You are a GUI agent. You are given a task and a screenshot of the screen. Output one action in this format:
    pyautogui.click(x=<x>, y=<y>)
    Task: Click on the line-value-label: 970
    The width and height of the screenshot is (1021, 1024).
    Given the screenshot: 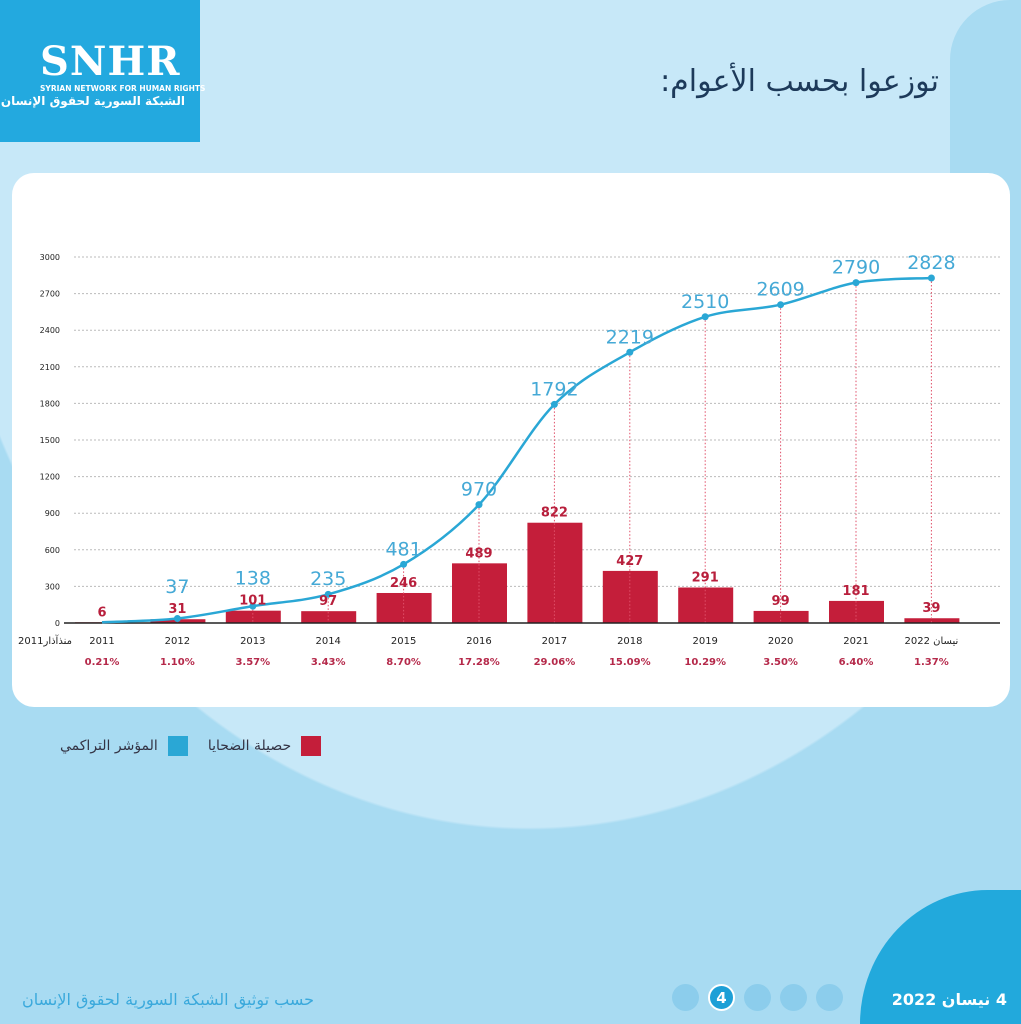 What is the action you would take?
    pyautogui.click(x=479, y=490)
    